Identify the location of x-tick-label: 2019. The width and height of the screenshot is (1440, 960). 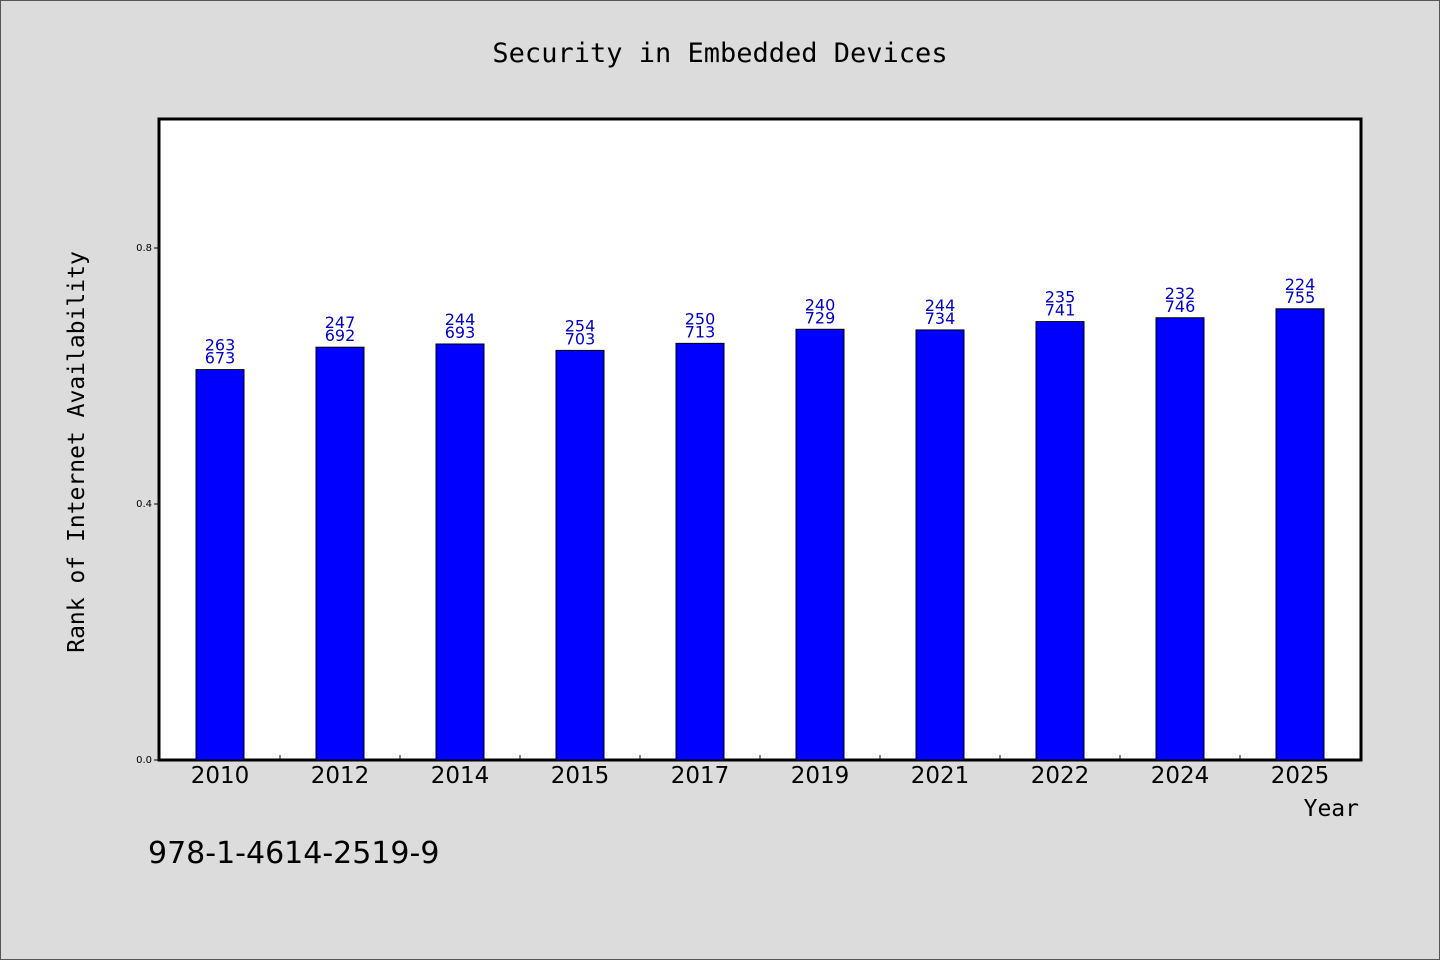
(820, 776).